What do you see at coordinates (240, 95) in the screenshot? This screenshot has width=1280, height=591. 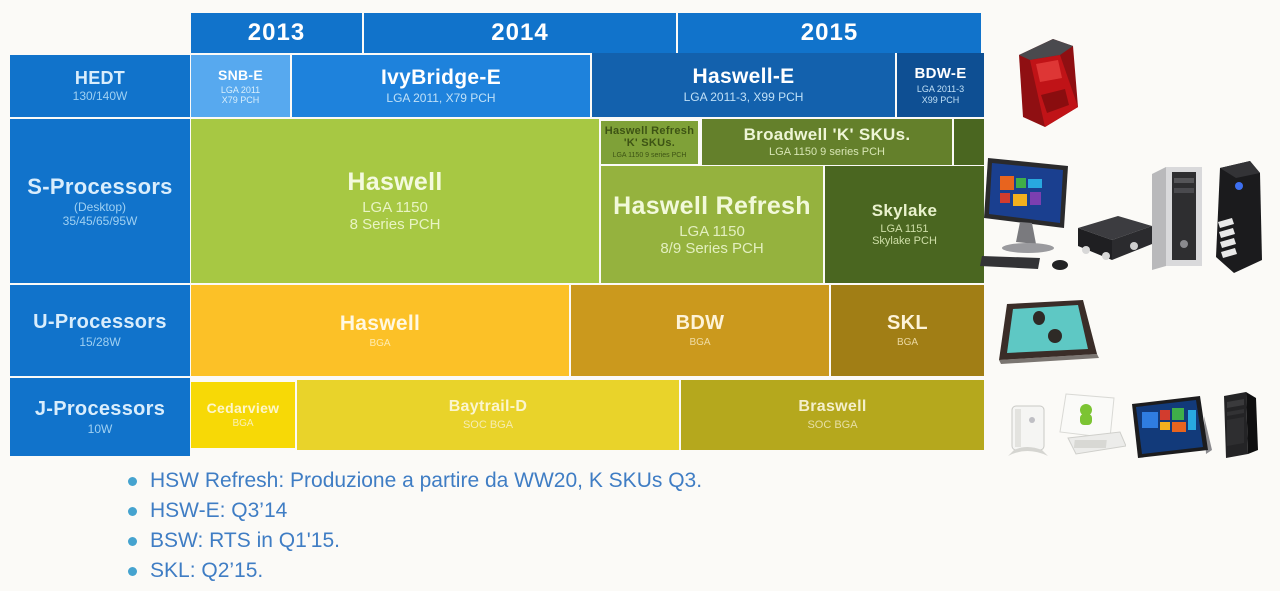 I see `cell-subtitle: LGA 2011 X79 PCH` at bounding box center [240, 95].